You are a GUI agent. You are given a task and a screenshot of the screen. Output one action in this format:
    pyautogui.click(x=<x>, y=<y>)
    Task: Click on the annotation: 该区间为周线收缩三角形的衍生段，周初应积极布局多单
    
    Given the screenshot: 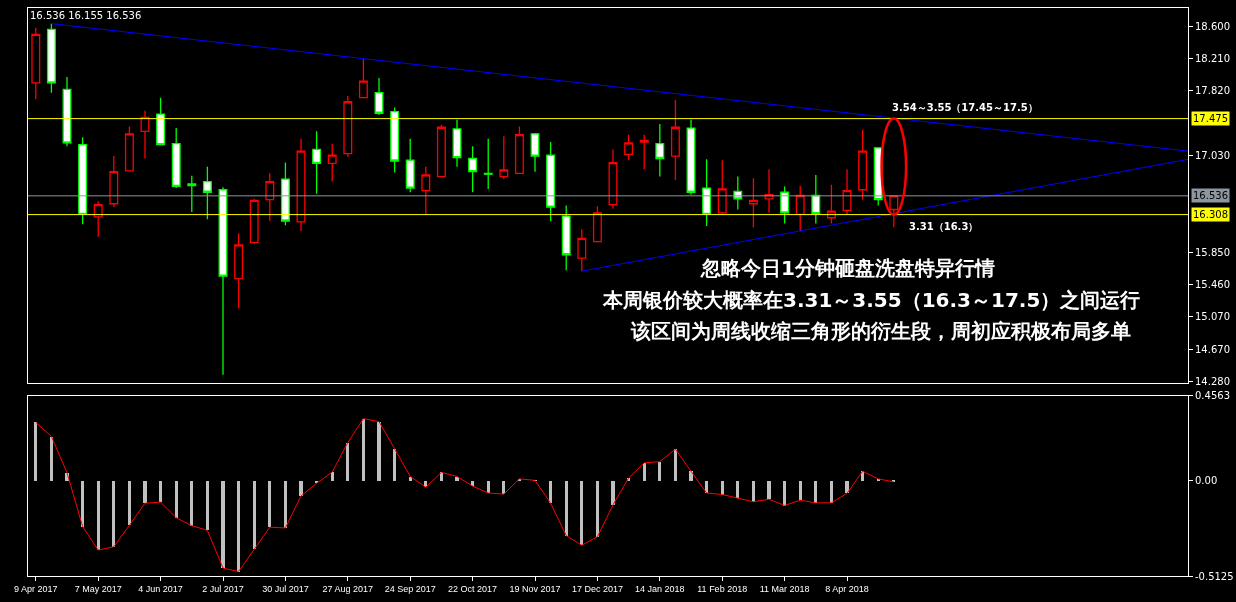 What is the action you would take?
    pyautogui.click(x=880, y=331)
    